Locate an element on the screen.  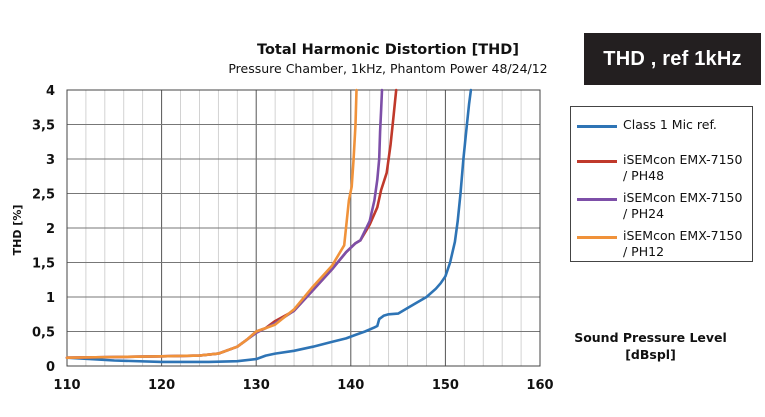
thd-ref-badge: THD , ref 1kHz is located at coordinates (672, 59).